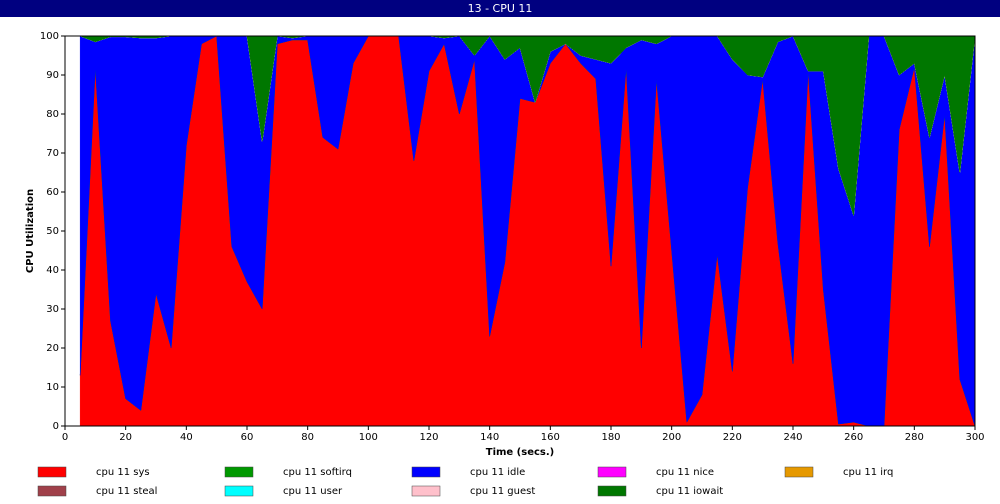 The image size is (1000, 504). I want to click on x-axis-label: Time (secs.), so click(520, 452).